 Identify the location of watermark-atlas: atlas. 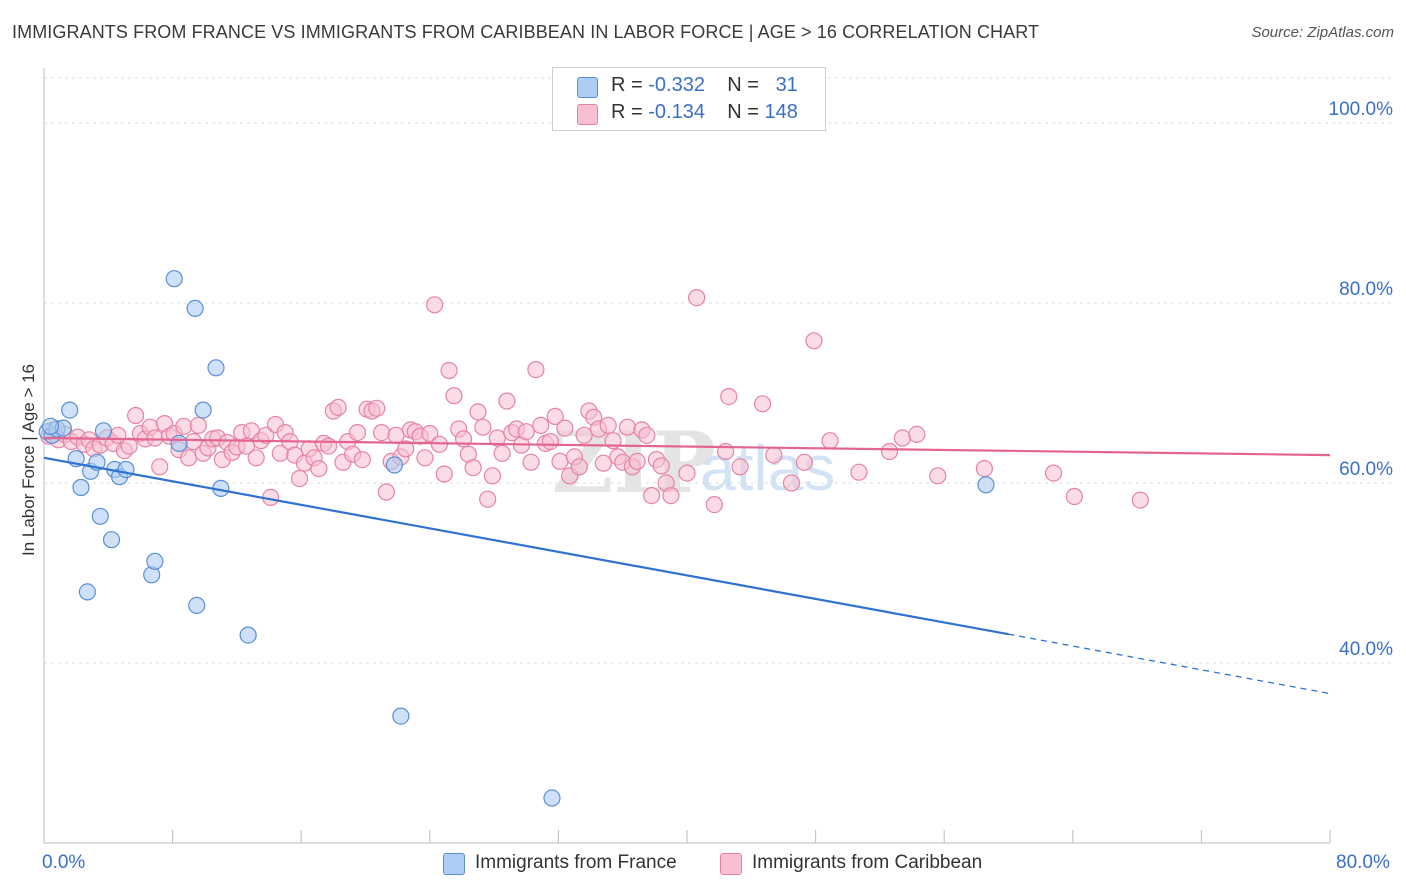
(767, 468).